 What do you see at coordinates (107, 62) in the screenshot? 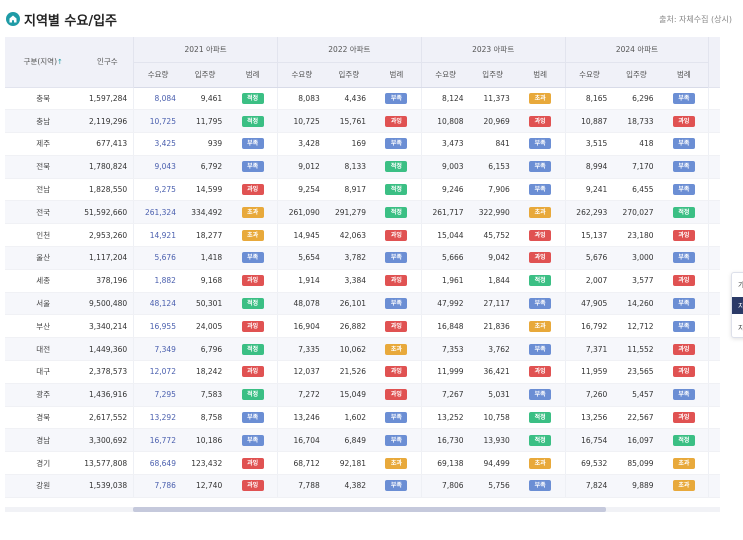
I see `population-column-header: 인구수` at bounding box center [107, 62].